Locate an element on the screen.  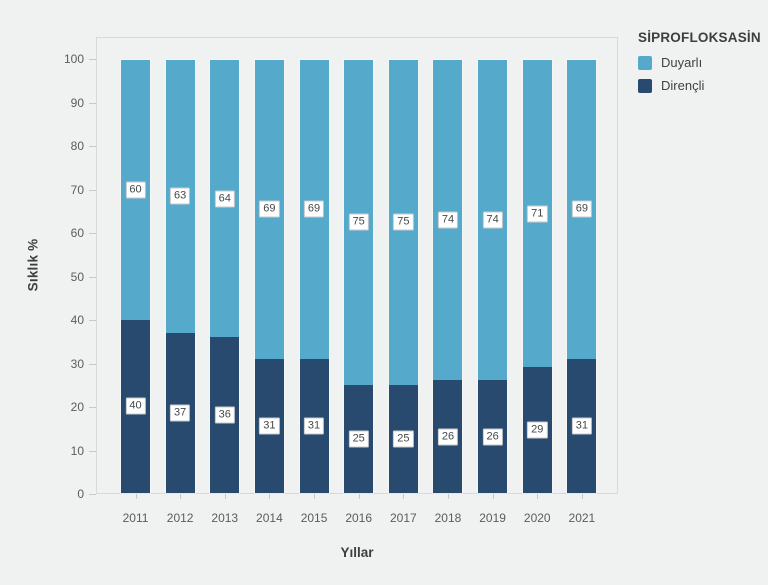
bar-segment-duyarlı-2021: 69 is located at coordinates (582, 209).